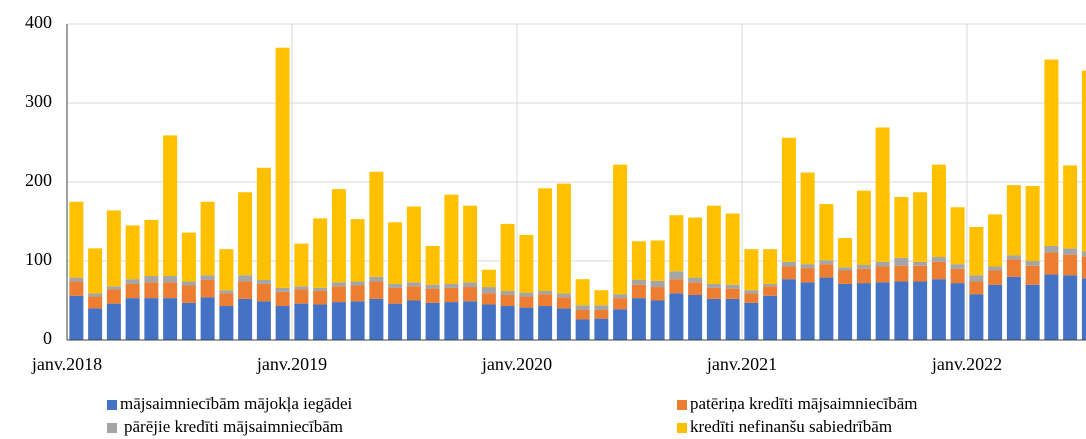  I want to click on legend-swatch, so click(112, 428).